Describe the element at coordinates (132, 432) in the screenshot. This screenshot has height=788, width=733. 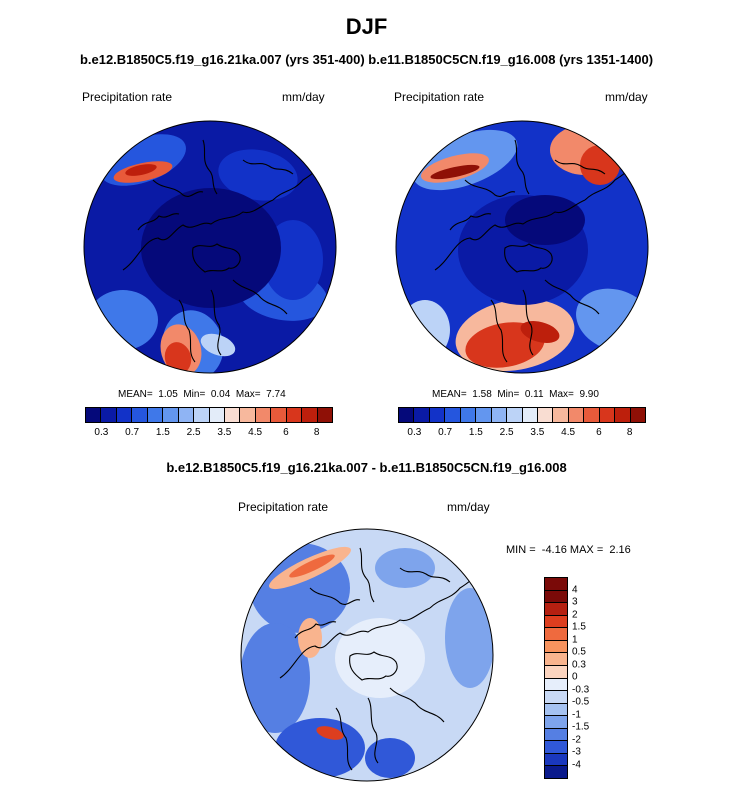
I see `panel1-colorbar-tick: 0.7` at that location.